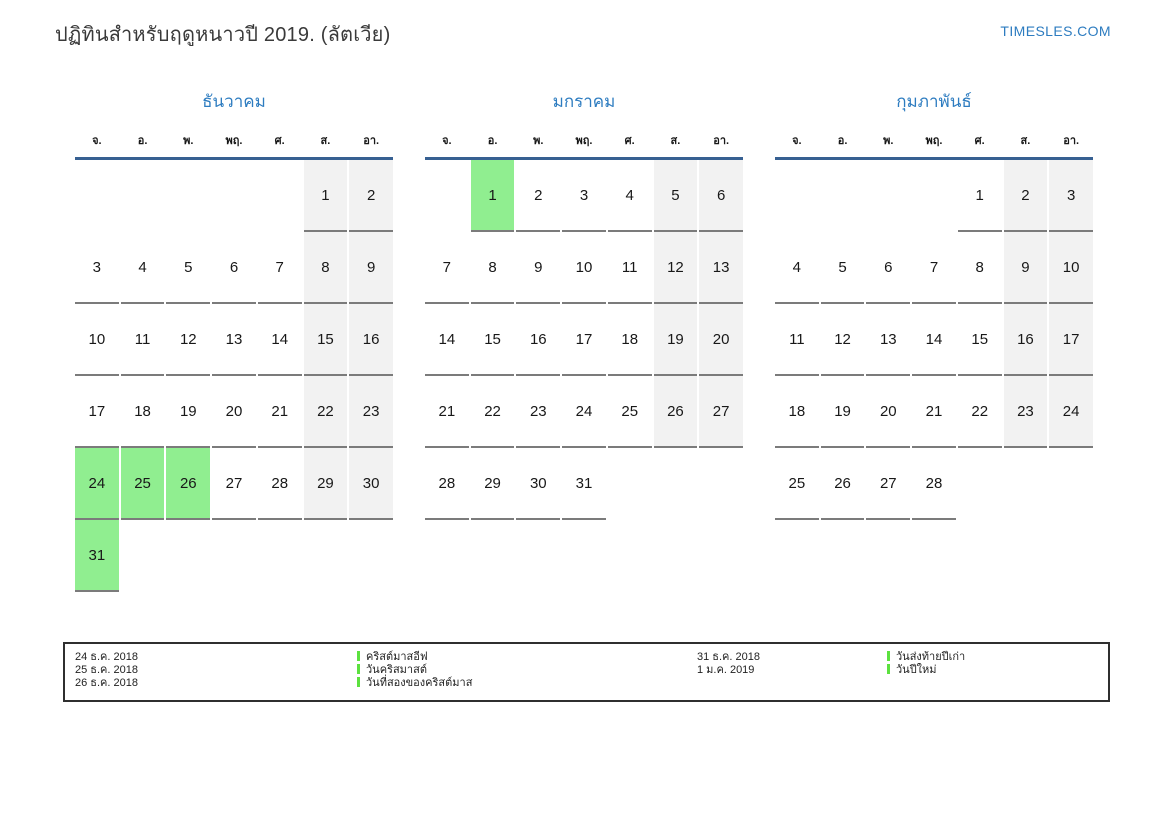  I want to click on weekend-day-cell: 29, so click(325, 484).